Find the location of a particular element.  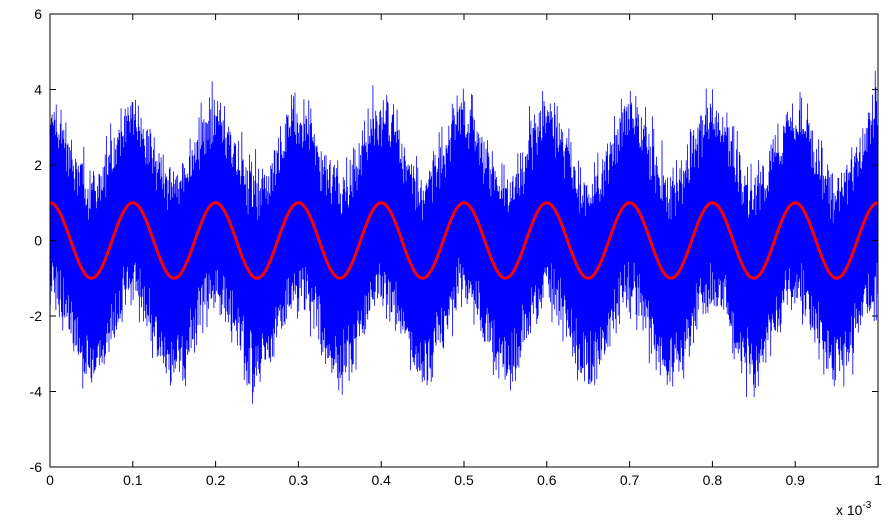

x-tick-label: 0.1 is located at coordinates (133, 480).